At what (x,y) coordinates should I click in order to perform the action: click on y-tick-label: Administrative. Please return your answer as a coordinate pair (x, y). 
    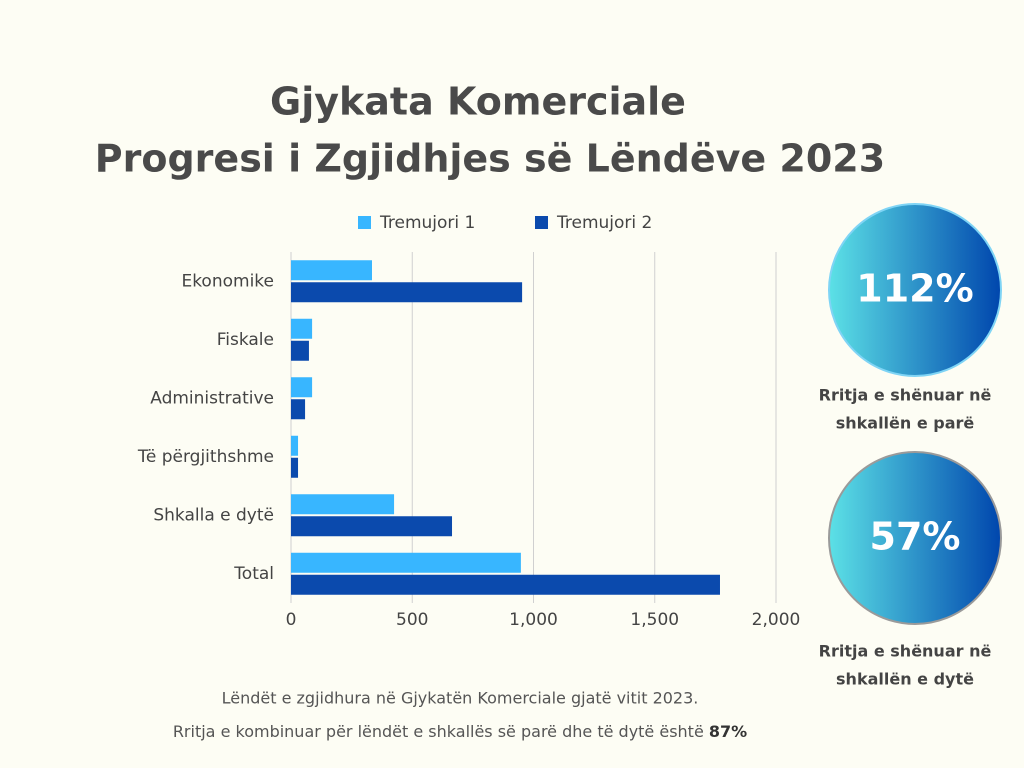
    Looking at the image, I should click on (212, 398).